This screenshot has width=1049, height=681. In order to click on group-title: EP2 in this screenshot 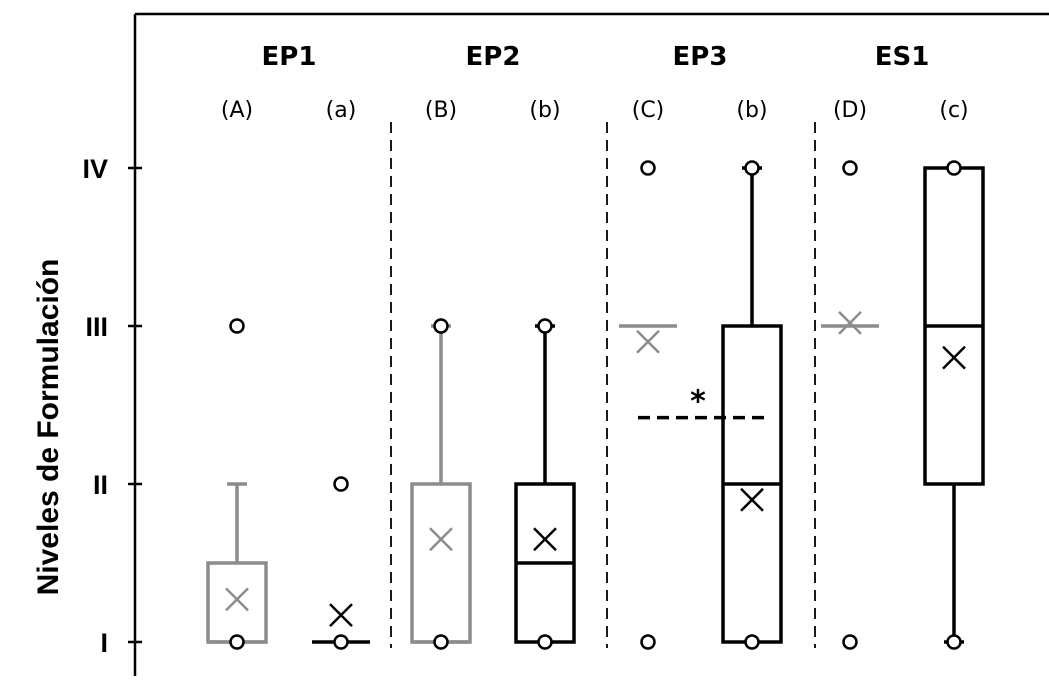, I will do `click(493, 57)`.